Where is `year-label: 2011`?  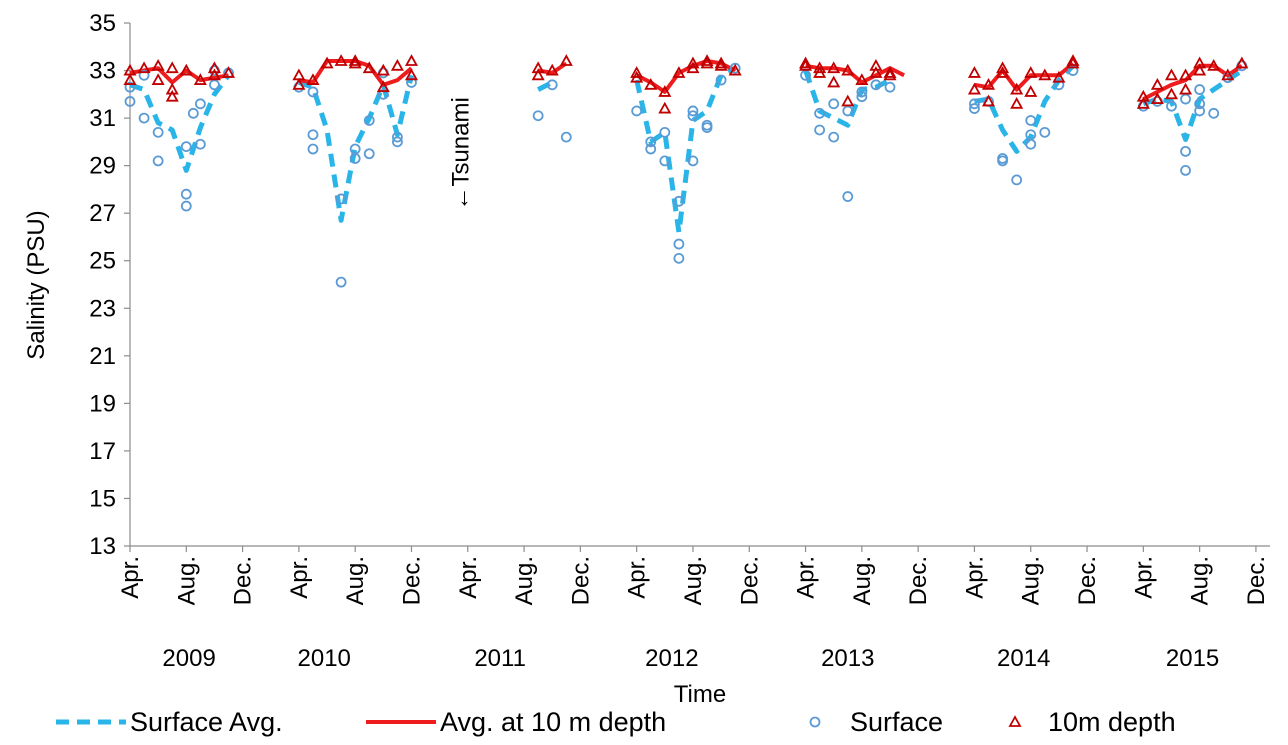
year-label: 2011 is located at coordinates (500, 658).